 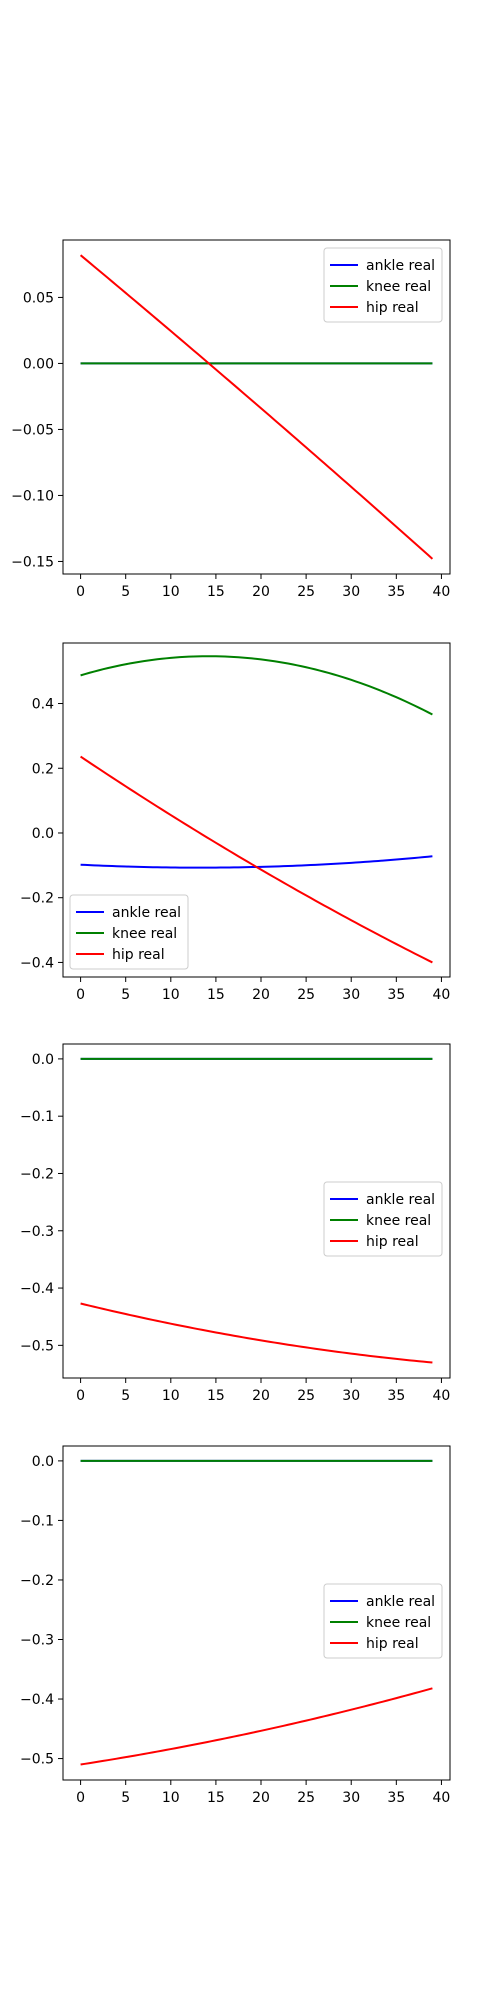 What do you see at coordinates (38, 298) in the screenshot?
I see `y-tick-label: 0.05` at bounding box center [38, 298].